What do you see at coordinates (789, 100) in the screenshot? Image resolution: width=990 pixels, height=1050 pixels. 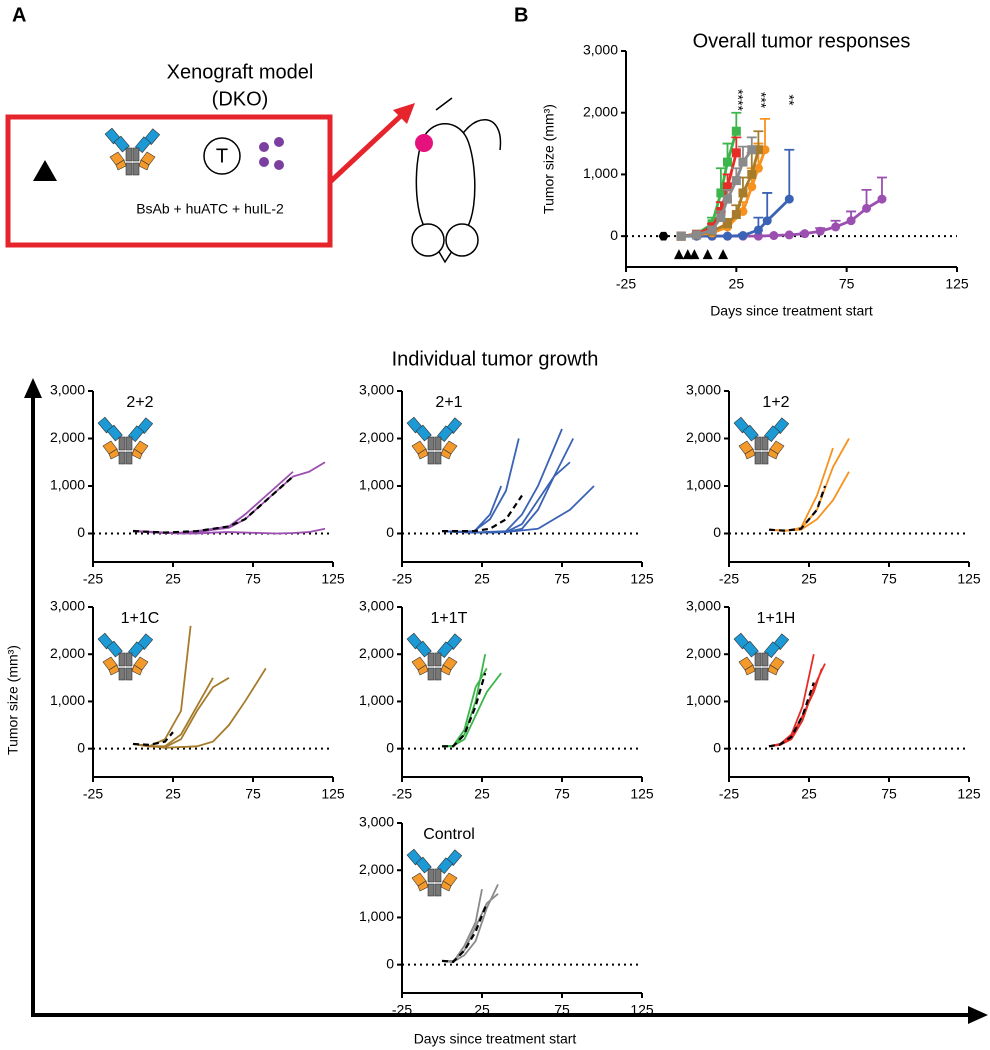 I see `significance: **` at bounding box center [789, 100].